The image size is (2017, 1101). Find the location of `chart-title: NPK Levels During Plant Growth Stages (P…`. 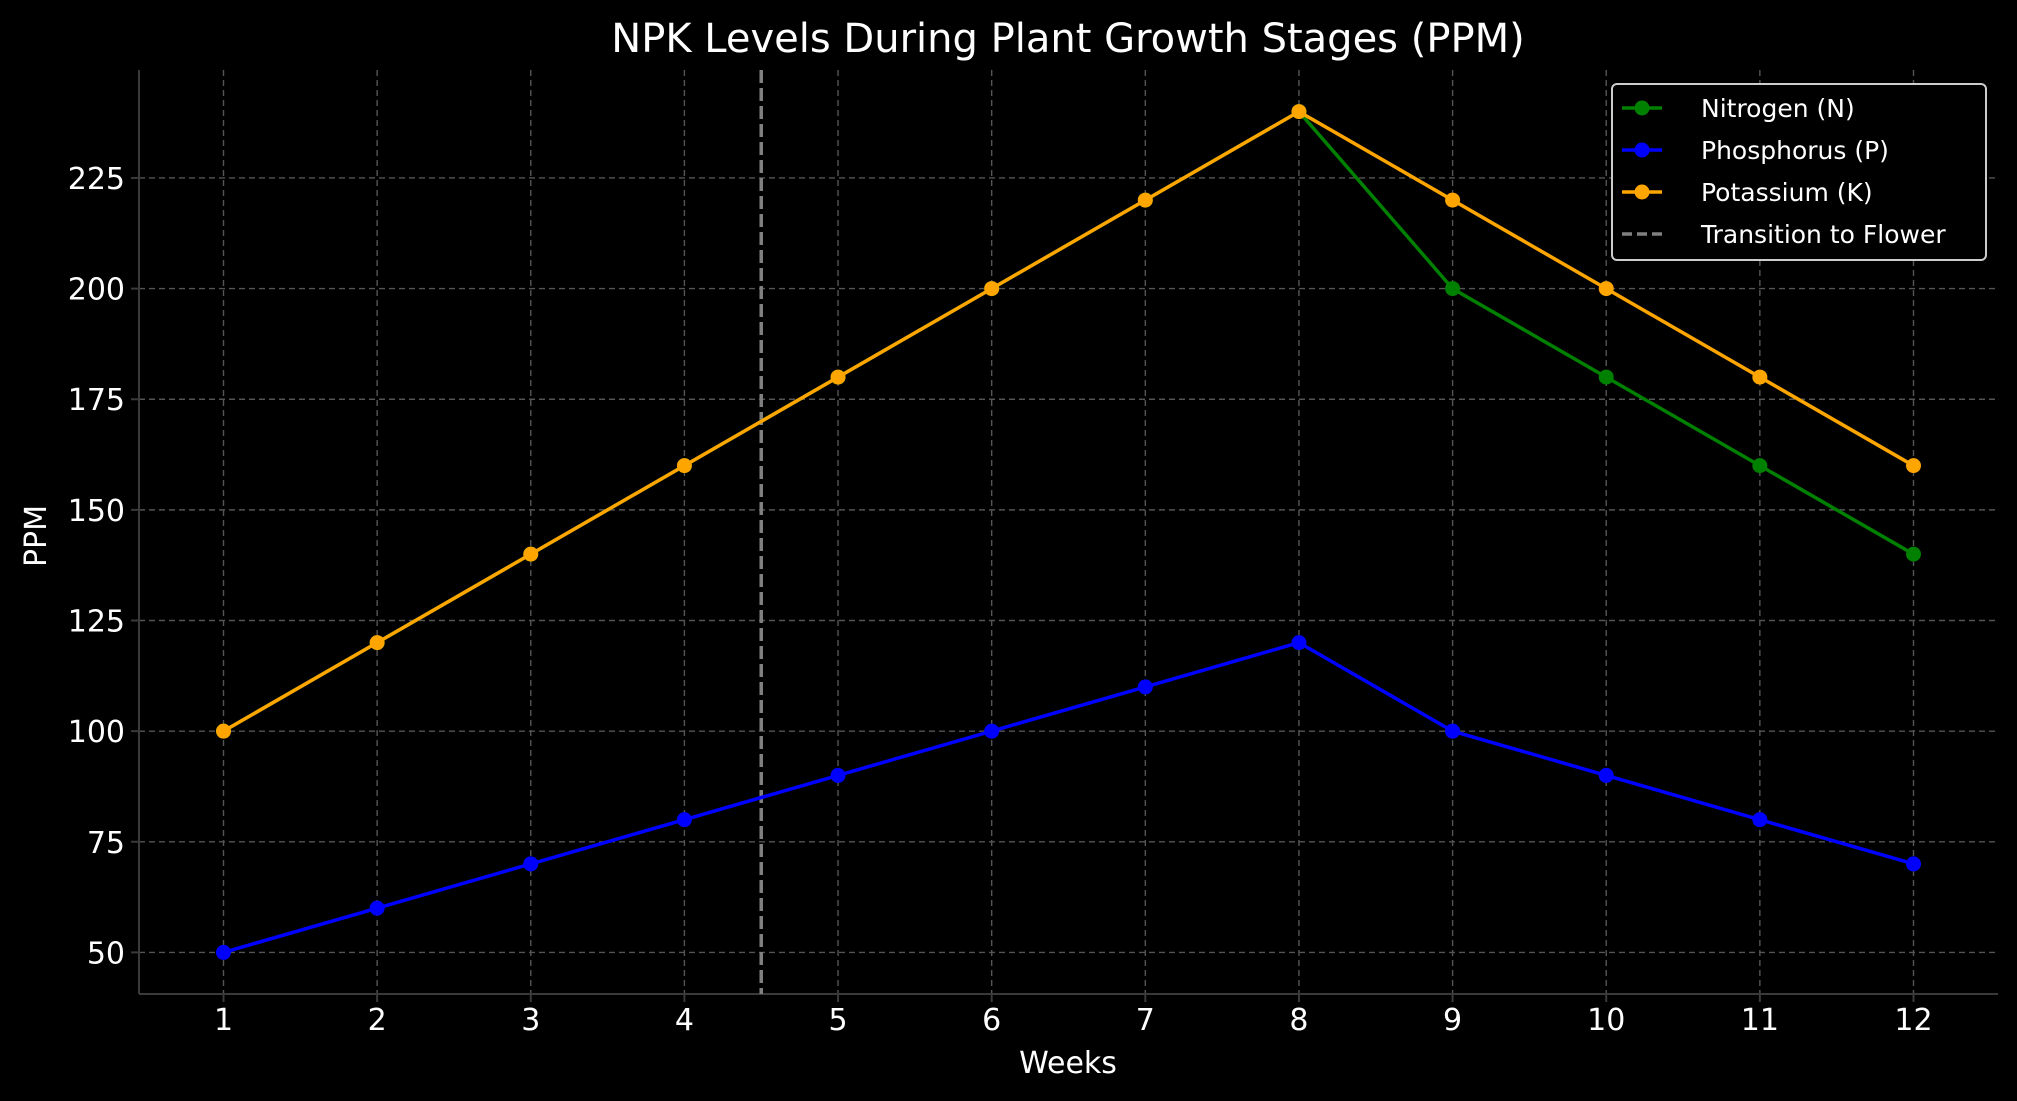

chart-title: NPK Levels During Plant Growth Stages (P… is located at coordinates (1067, 39).